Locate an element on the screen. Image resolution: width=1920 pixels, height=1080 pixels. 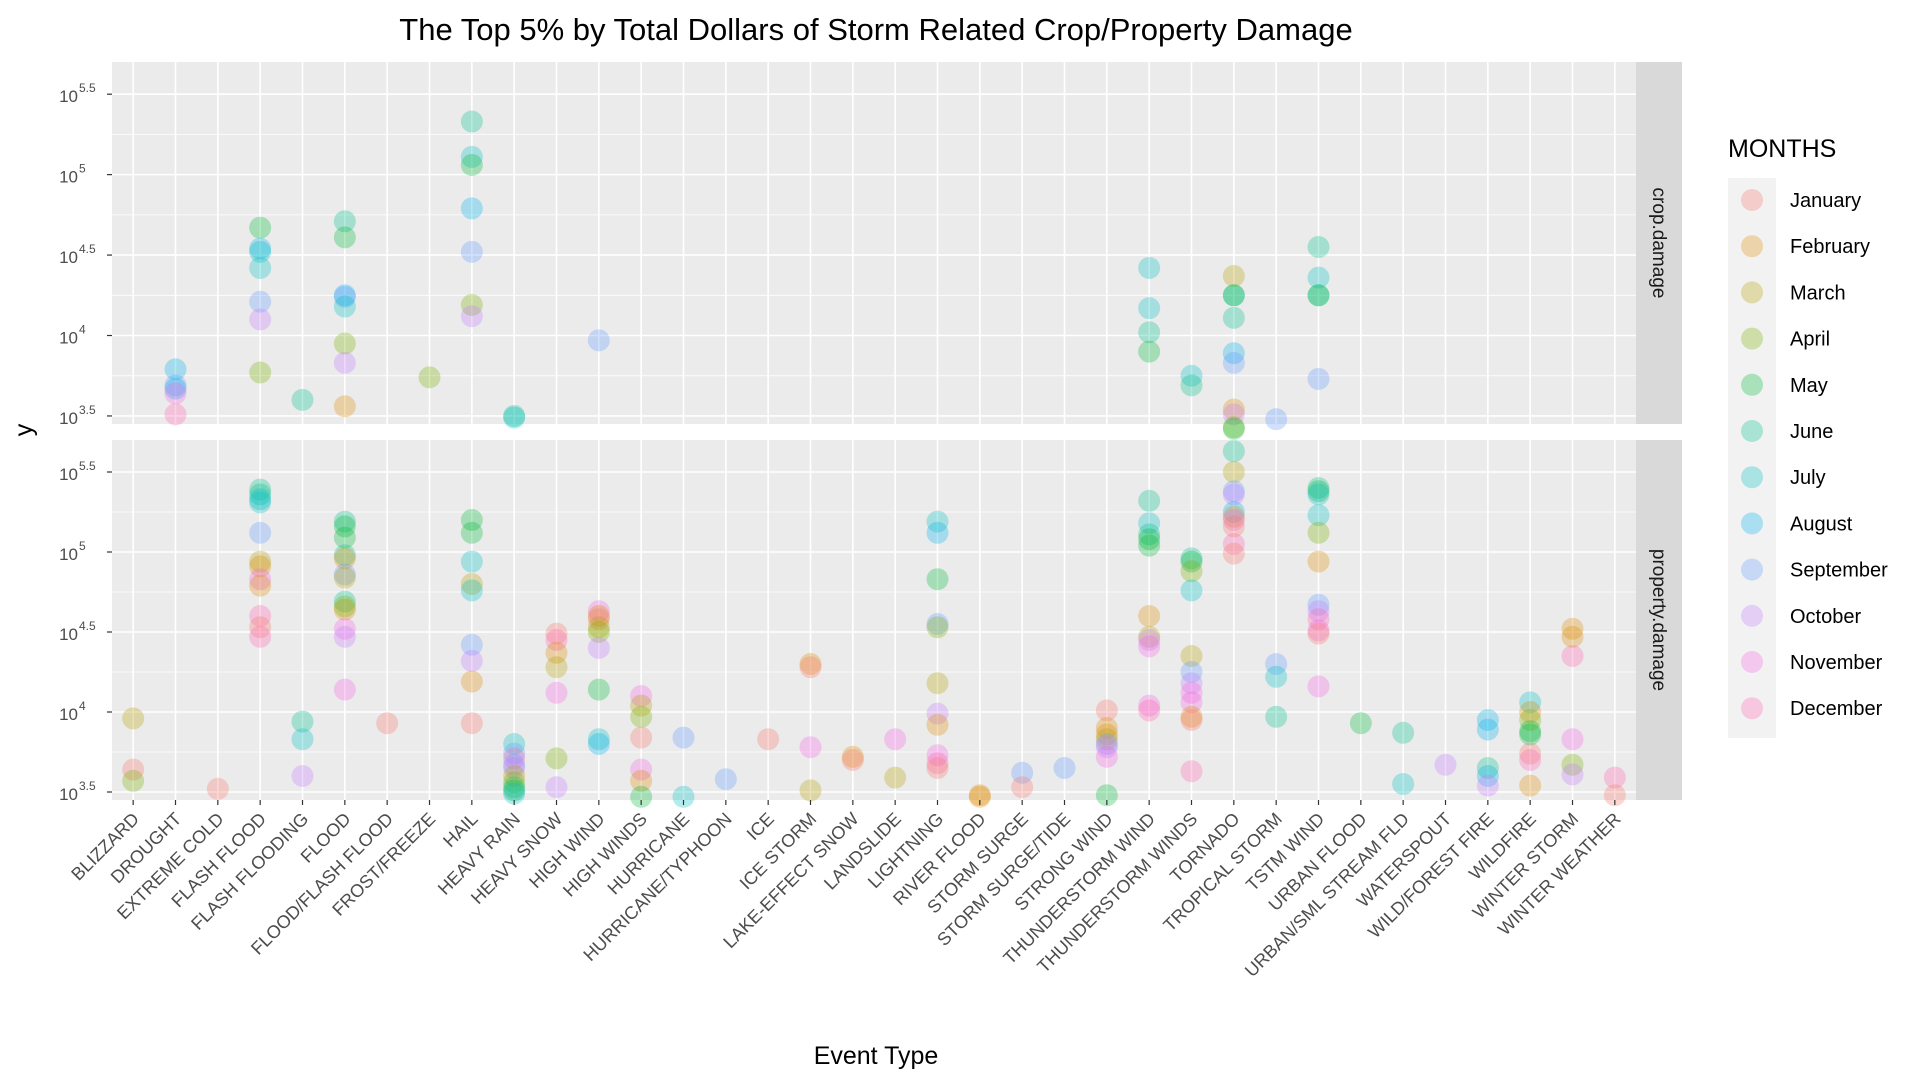
legend-label: May is located at coordinates (1809, 386).